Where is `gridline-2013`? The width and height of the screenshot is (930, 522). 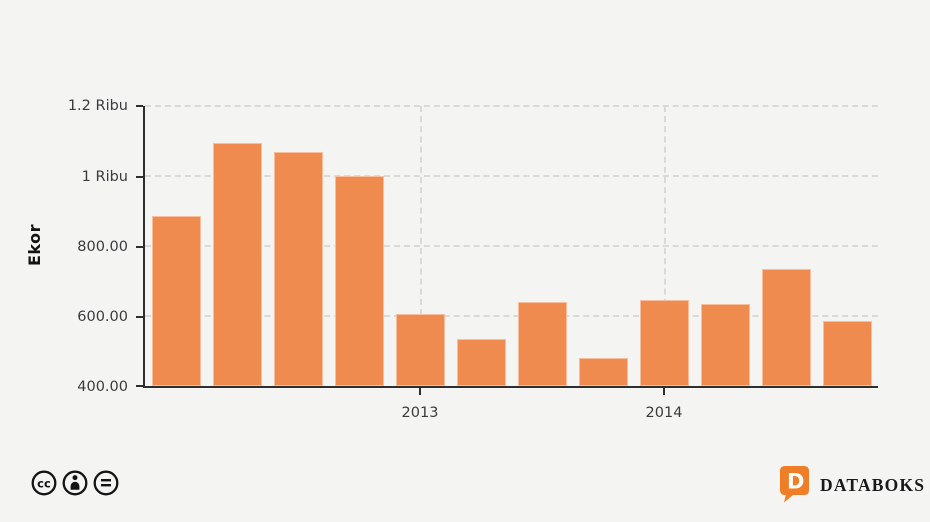 gridline-2013 is located at coordinates (420, 246).